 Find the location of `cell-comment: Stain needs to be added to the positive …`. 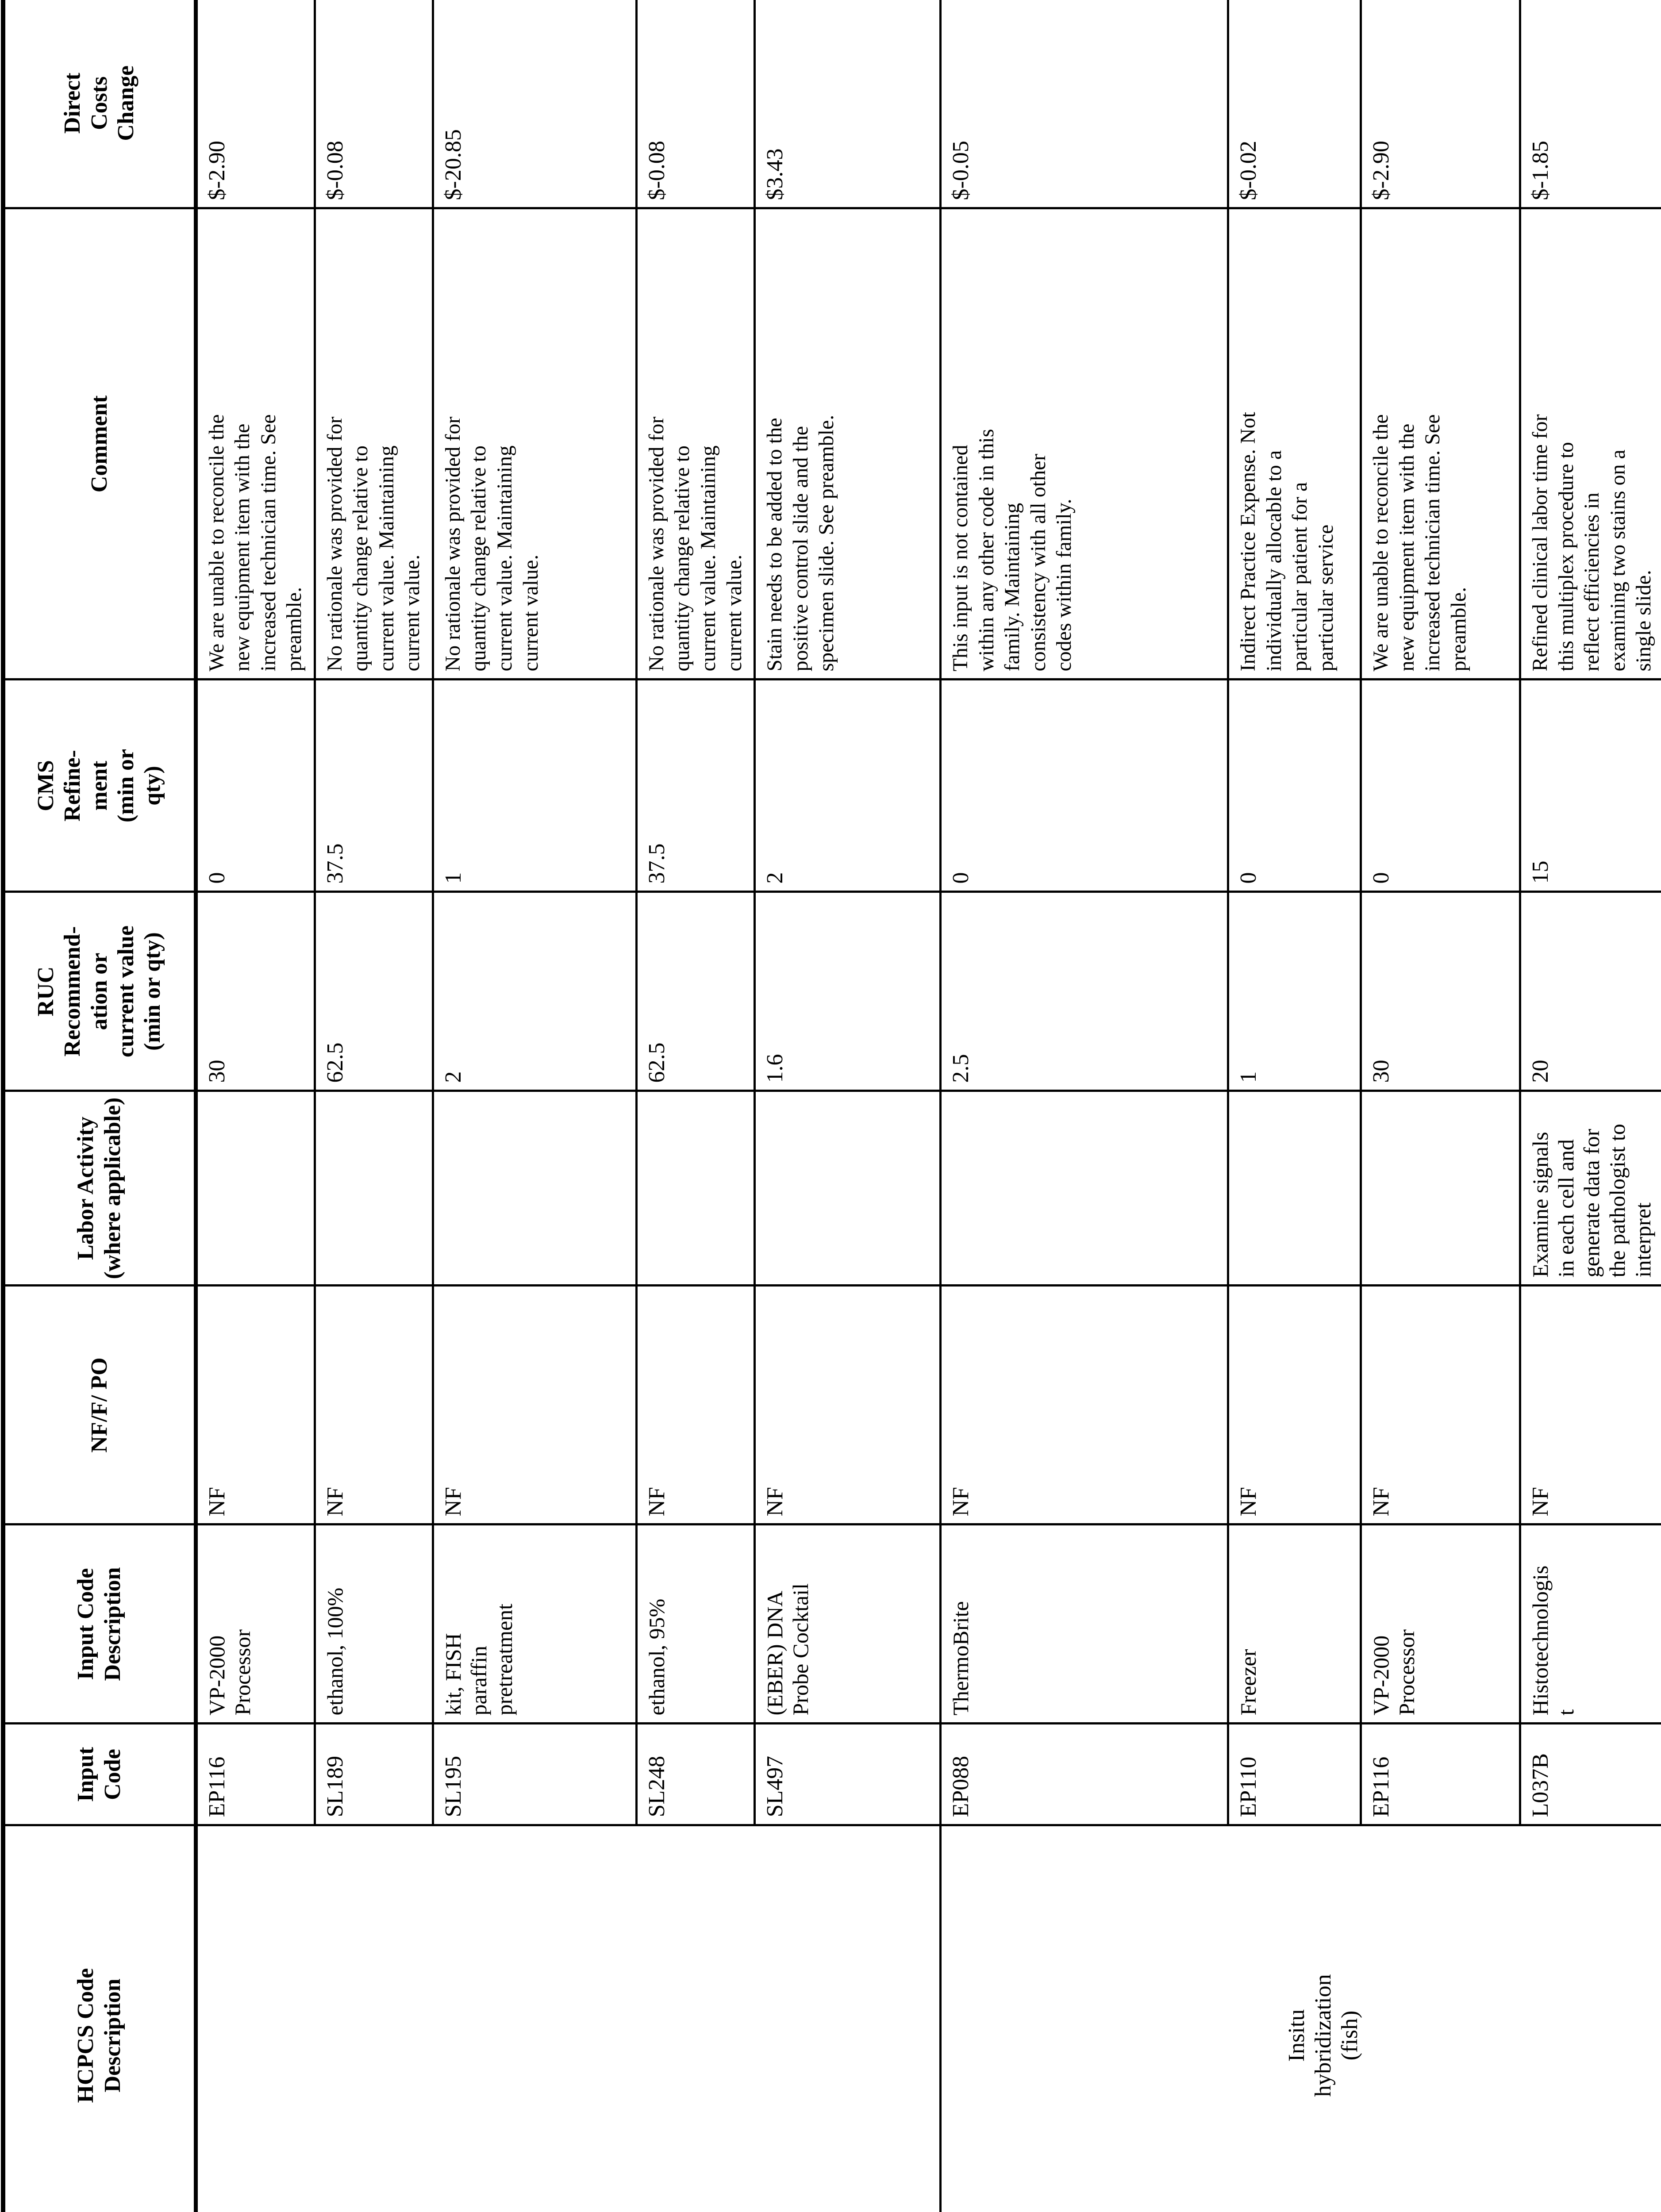

cell-comment: Stain needs to be added to the positive … is located at coordinates (847, 444).